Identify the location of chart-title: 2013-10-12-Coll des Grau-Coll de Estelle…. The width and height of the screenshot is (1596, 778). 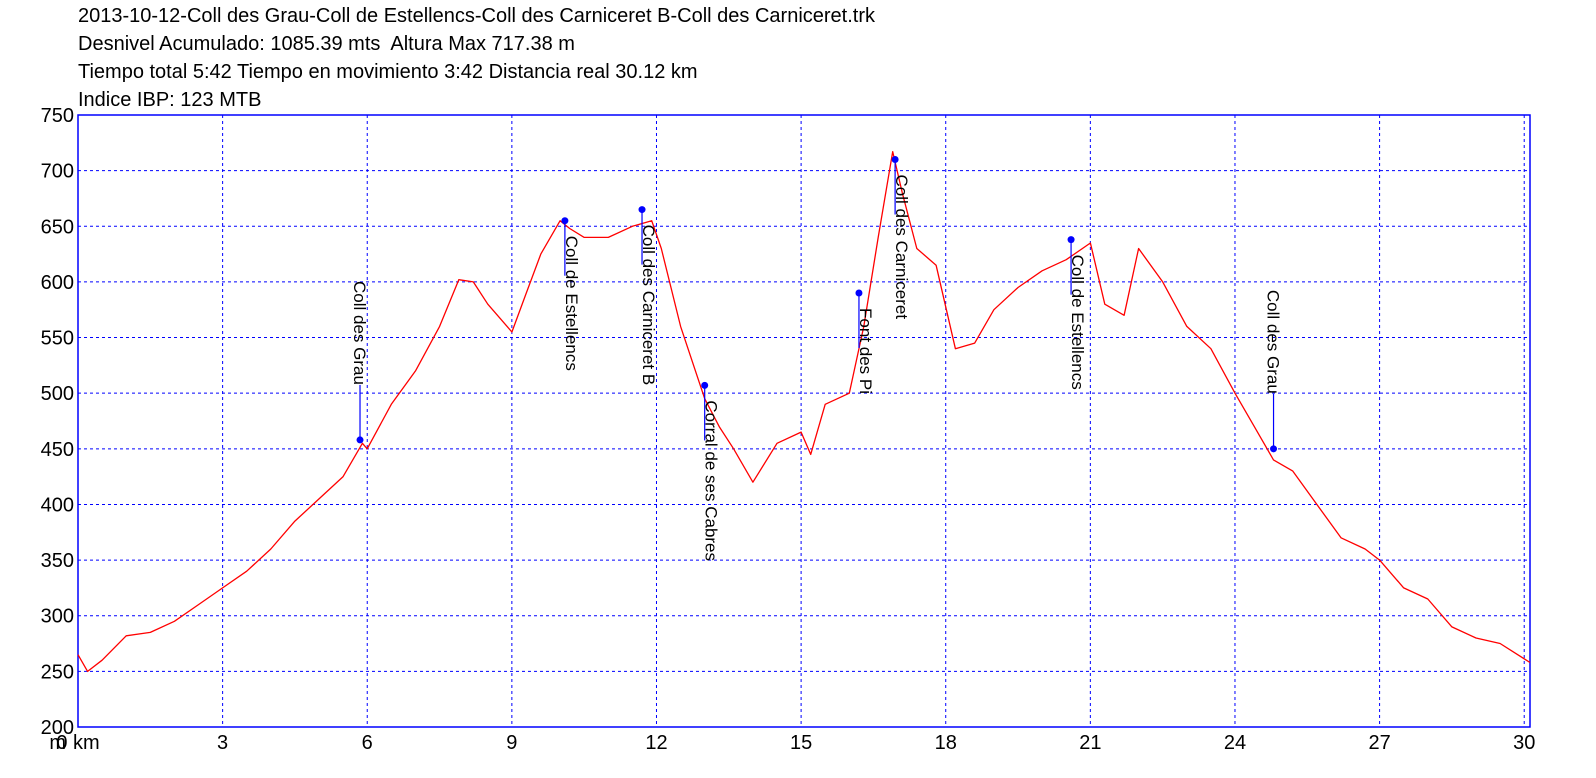
(476, 16).